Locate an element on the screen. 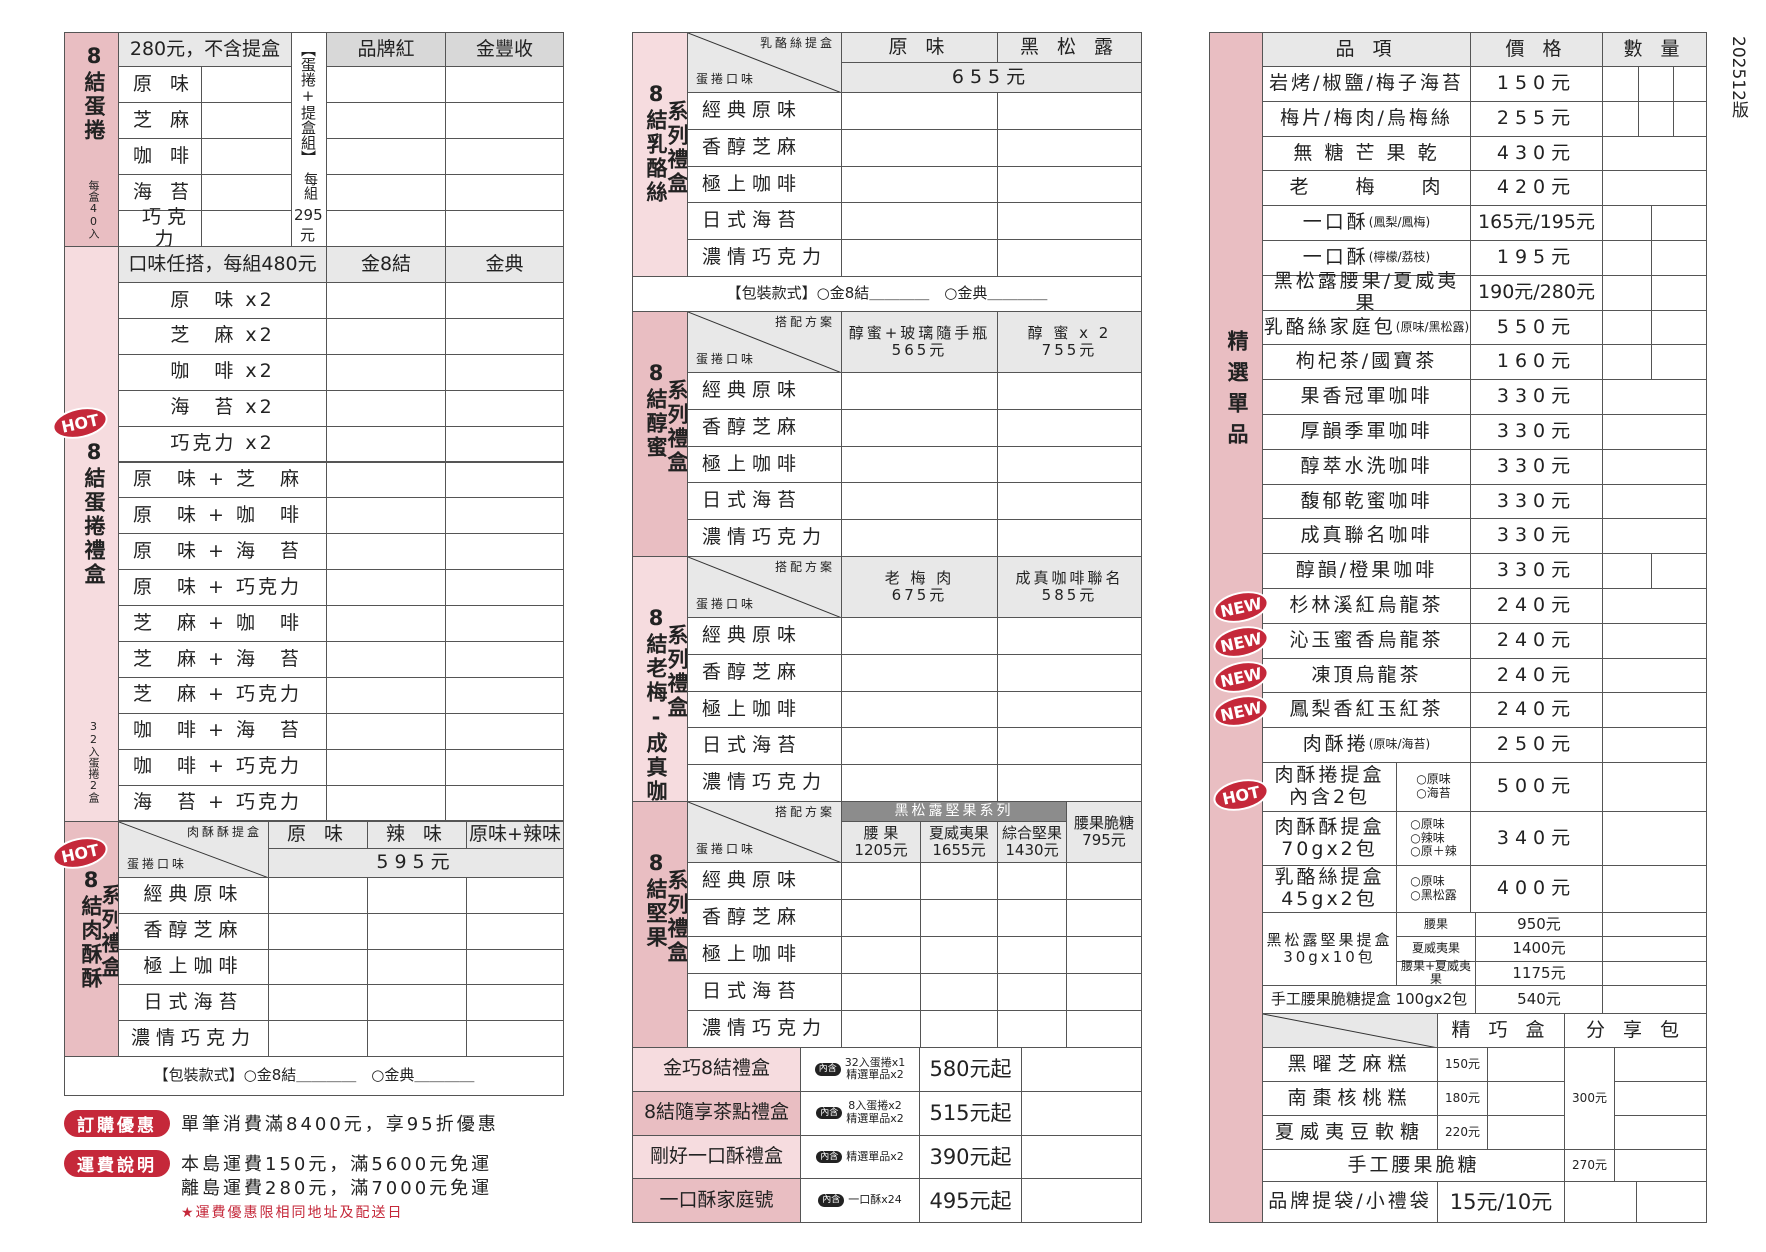 The height and width of the screenshot is (1252, 1766). packaging-option: 【包裝款式】○金8結＿＿＿＿ ○金典＿＿＿＿ is located at coordinates (887, 294).